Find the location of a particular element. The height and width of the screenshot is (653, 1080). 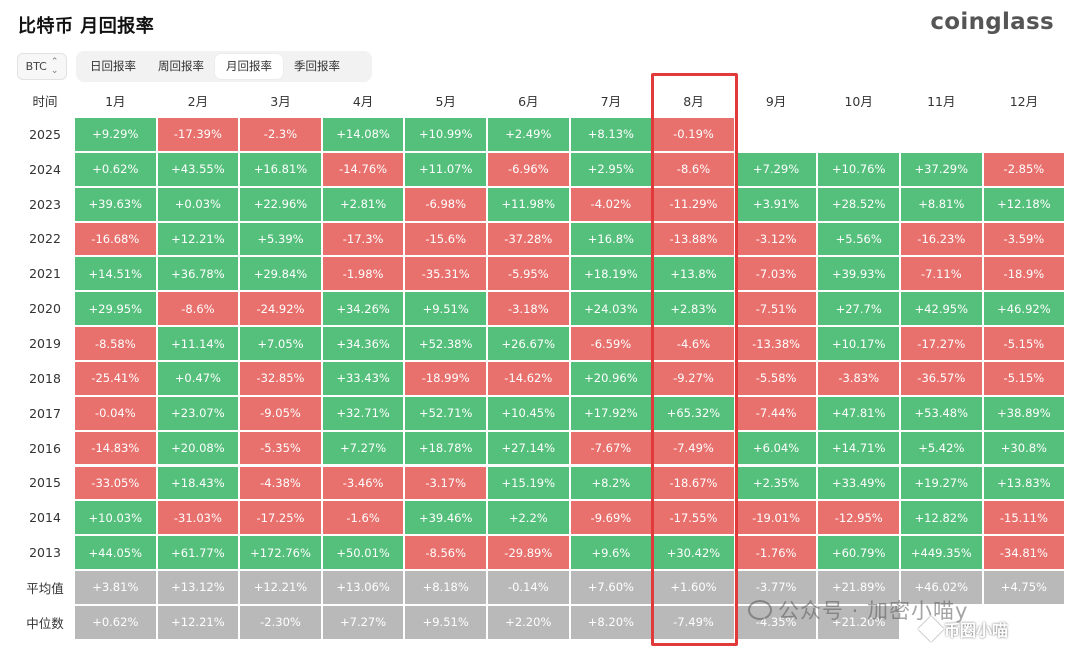

return-cell: -13.88% is located at coordinates (693, 239).